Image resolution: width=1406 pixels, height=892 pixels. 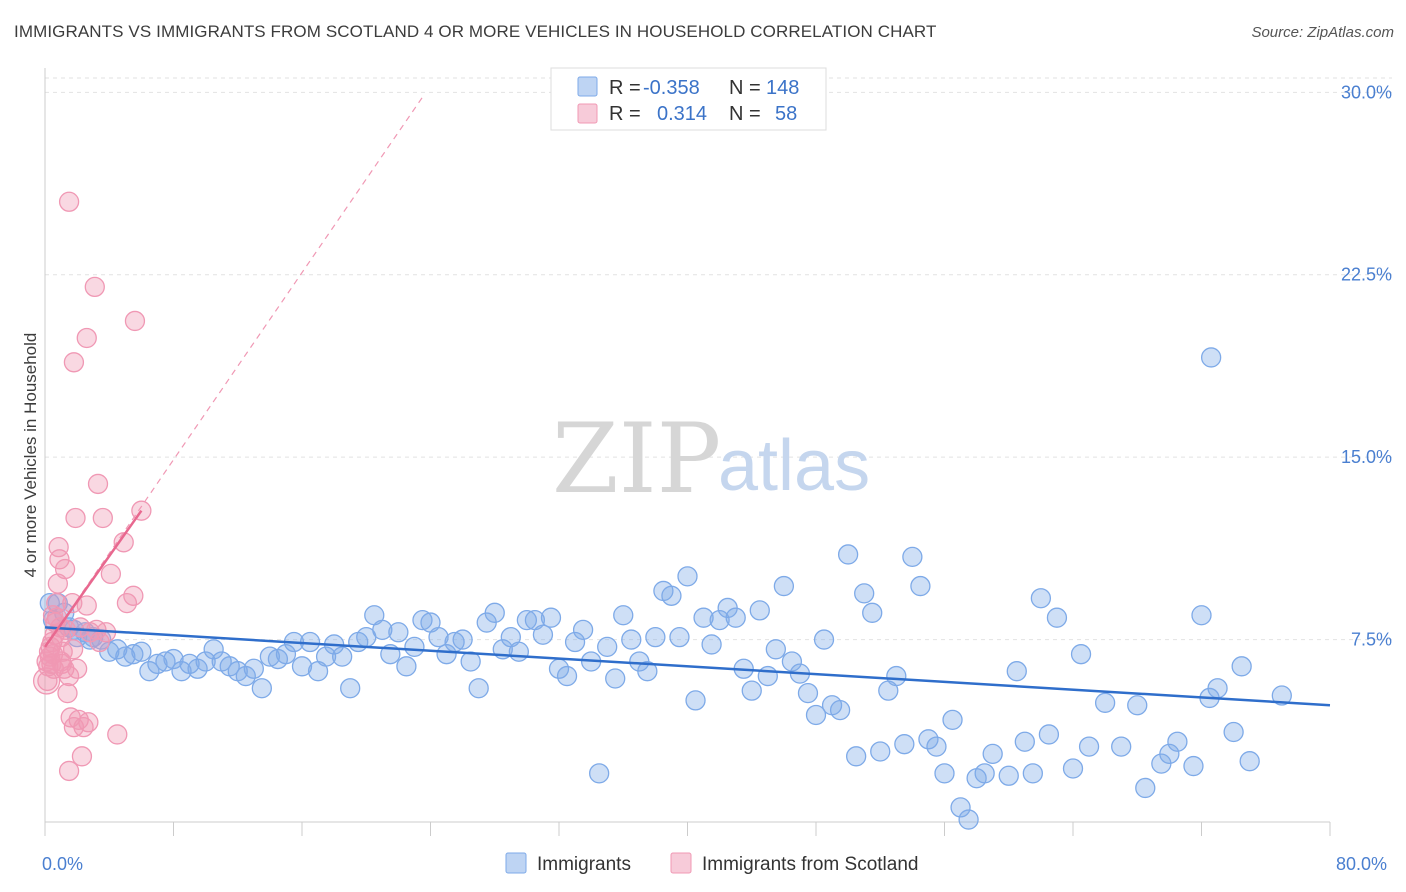 I want to click on y-tick-labels: 7.5% 15.0% 22.5% 30.0%, so click(x=1366, y=365).